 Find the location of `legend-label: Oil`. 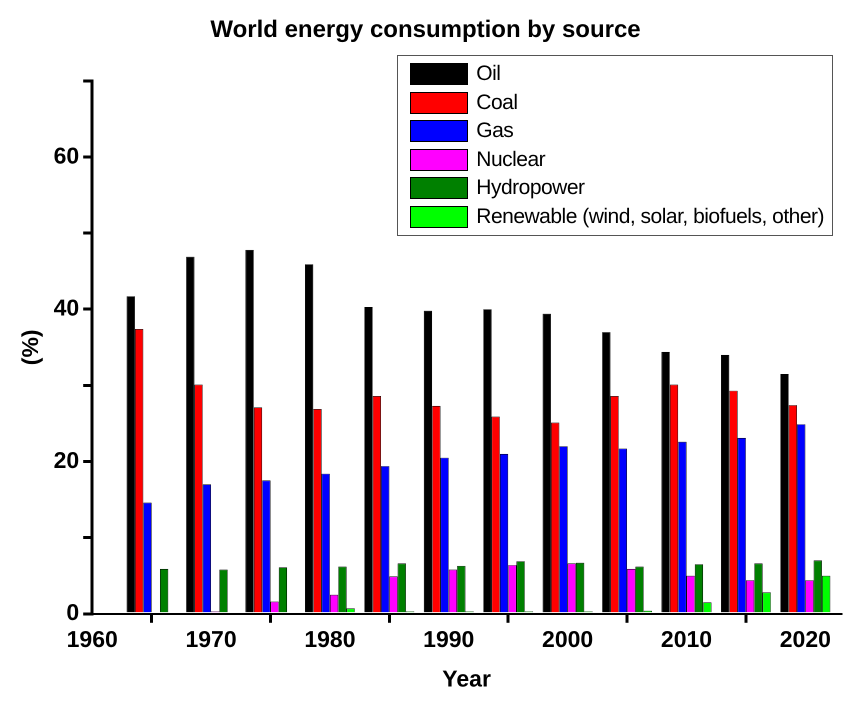

legend-label: Oil is located at coordinates (488, 74).